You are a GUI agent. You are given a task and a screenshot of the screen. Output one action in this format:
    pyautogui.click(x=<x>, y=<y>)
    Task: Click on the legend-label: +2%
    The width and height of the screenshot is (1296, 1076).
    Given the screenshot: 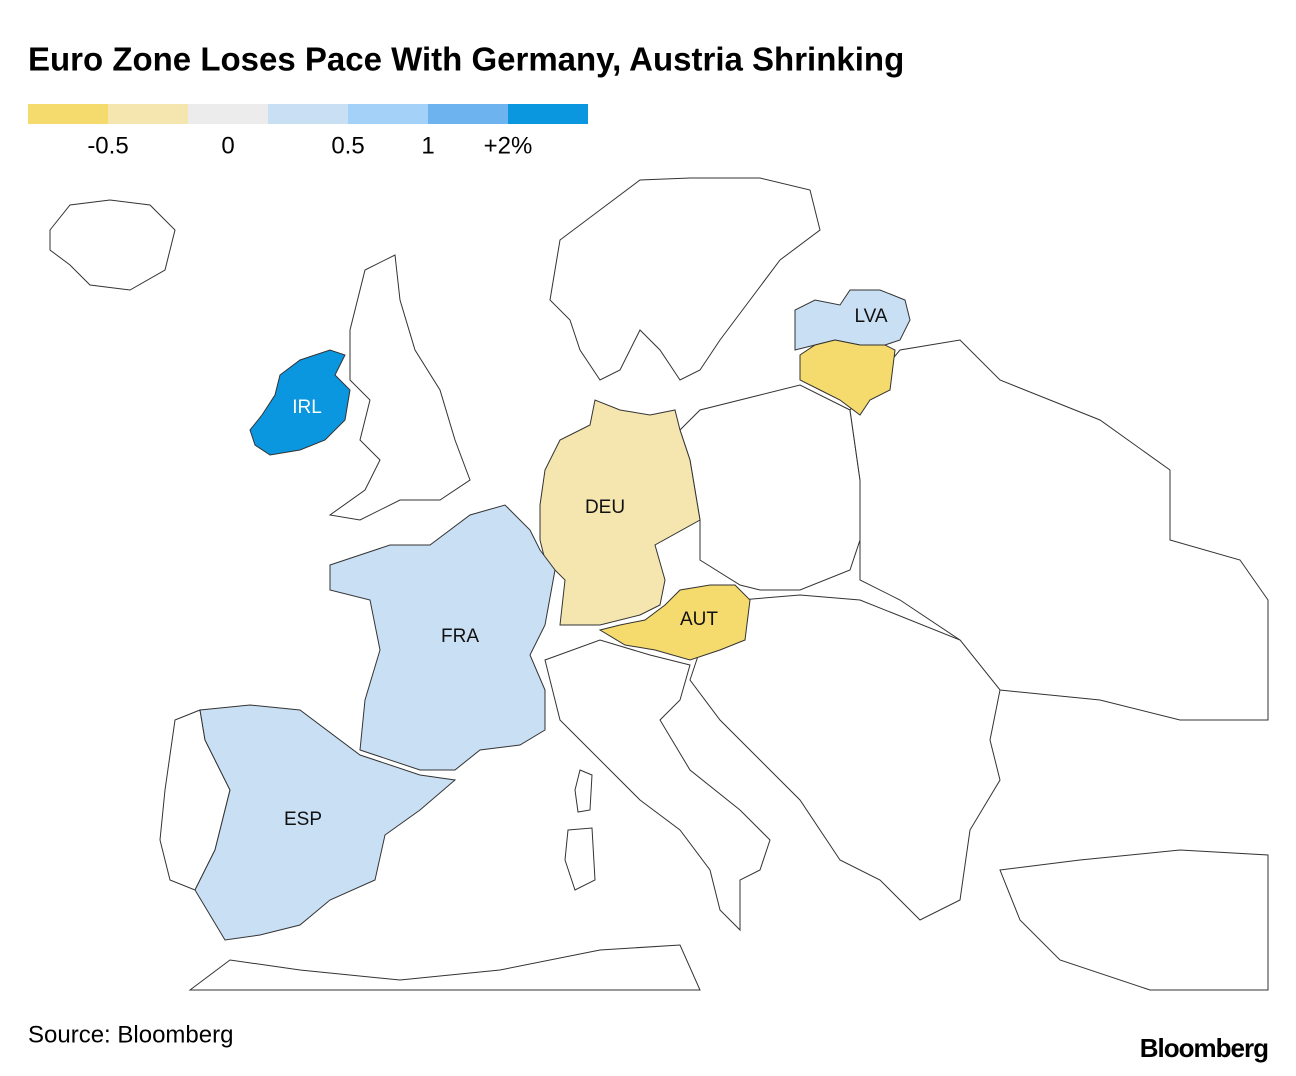 What is the action you would take?
    pyautogui.click(x=508, y=145)
    